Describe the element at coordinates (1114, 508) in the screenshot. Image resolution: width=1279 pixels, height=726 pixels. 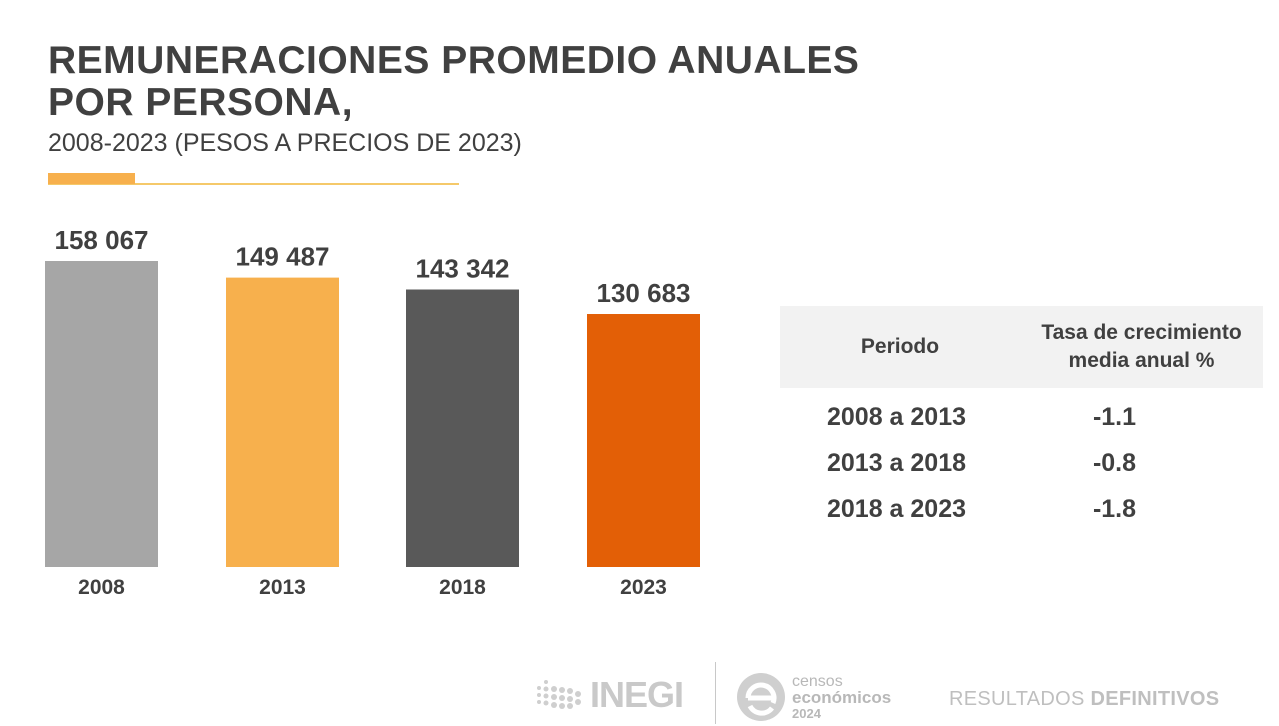
I see `row-rate: -1.8` at that location.